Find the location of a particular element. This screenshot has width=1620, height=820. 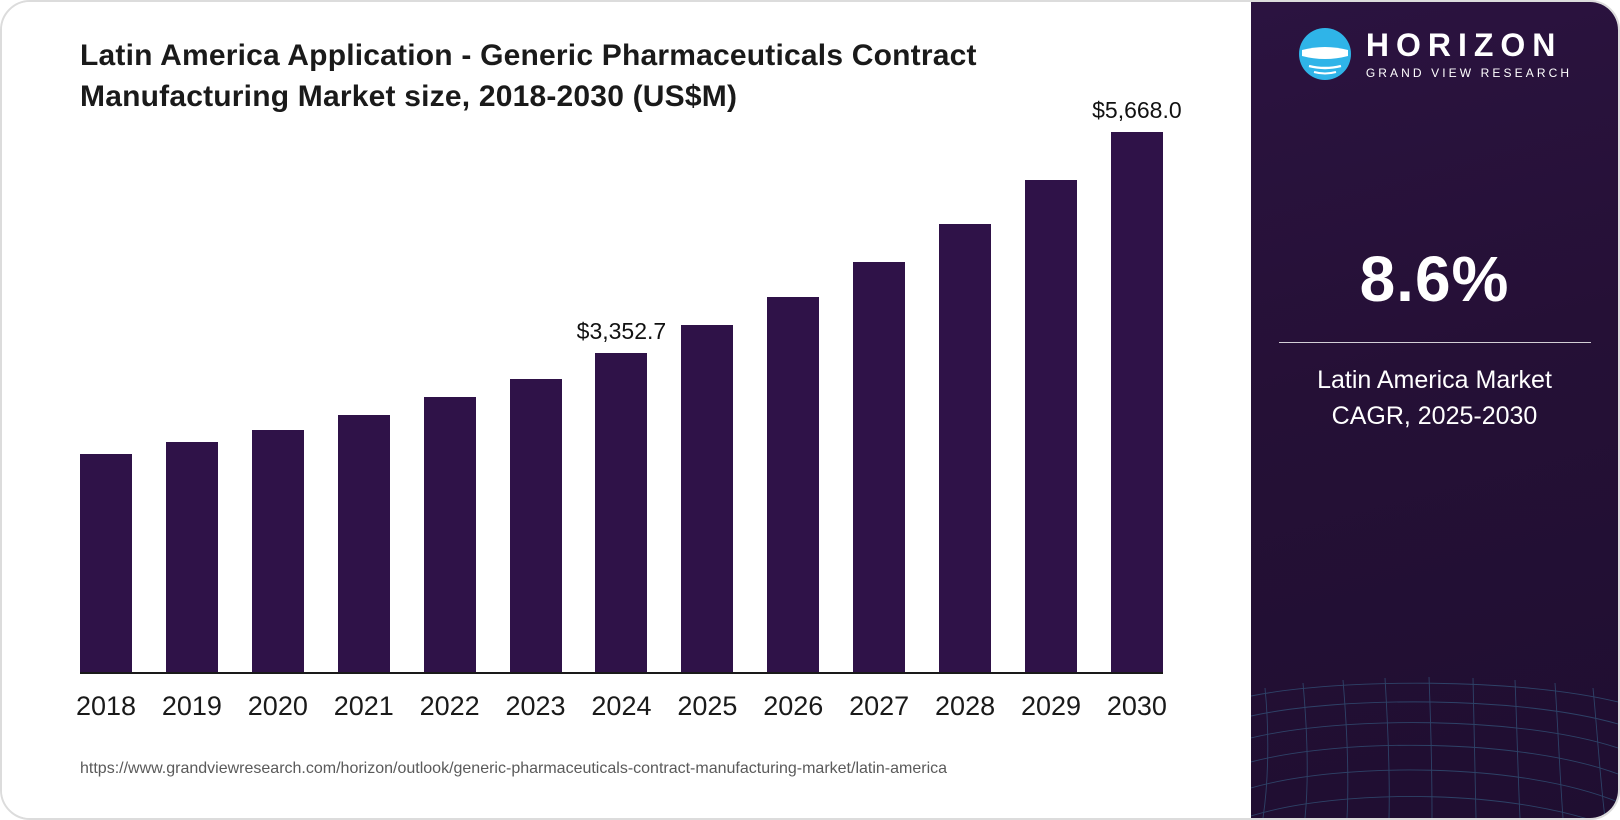

cagr-caption-line1: Latin America Market is located at coordinates (1434, 380).